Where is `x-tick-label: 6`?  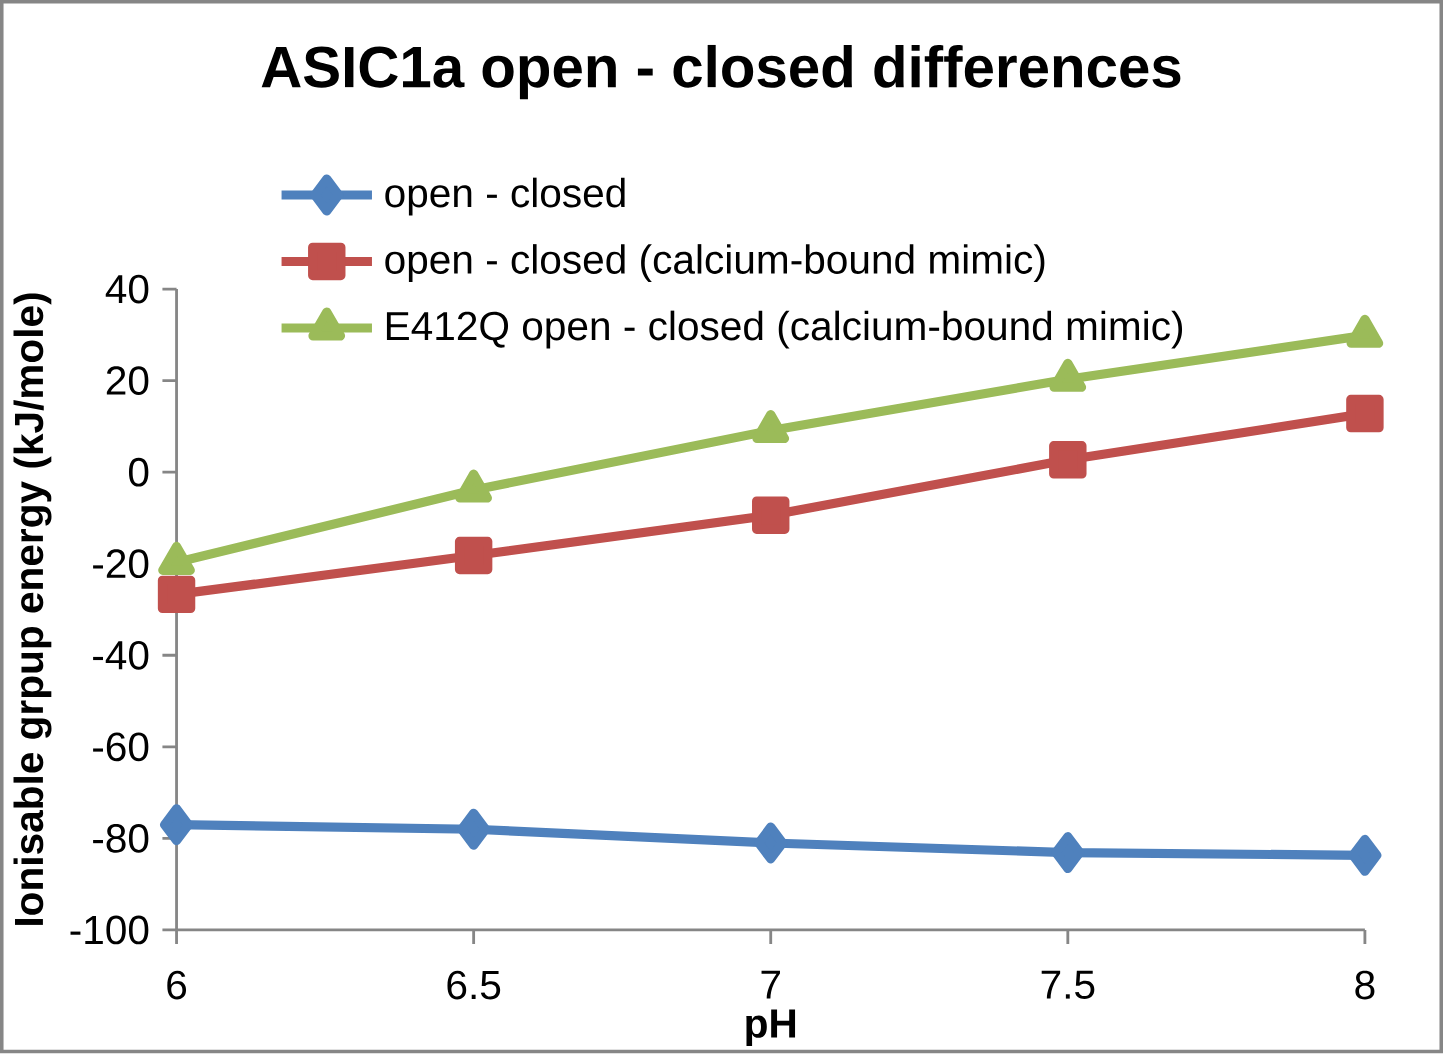 x-tick-label: 6 is located at coordinates (177, 985).